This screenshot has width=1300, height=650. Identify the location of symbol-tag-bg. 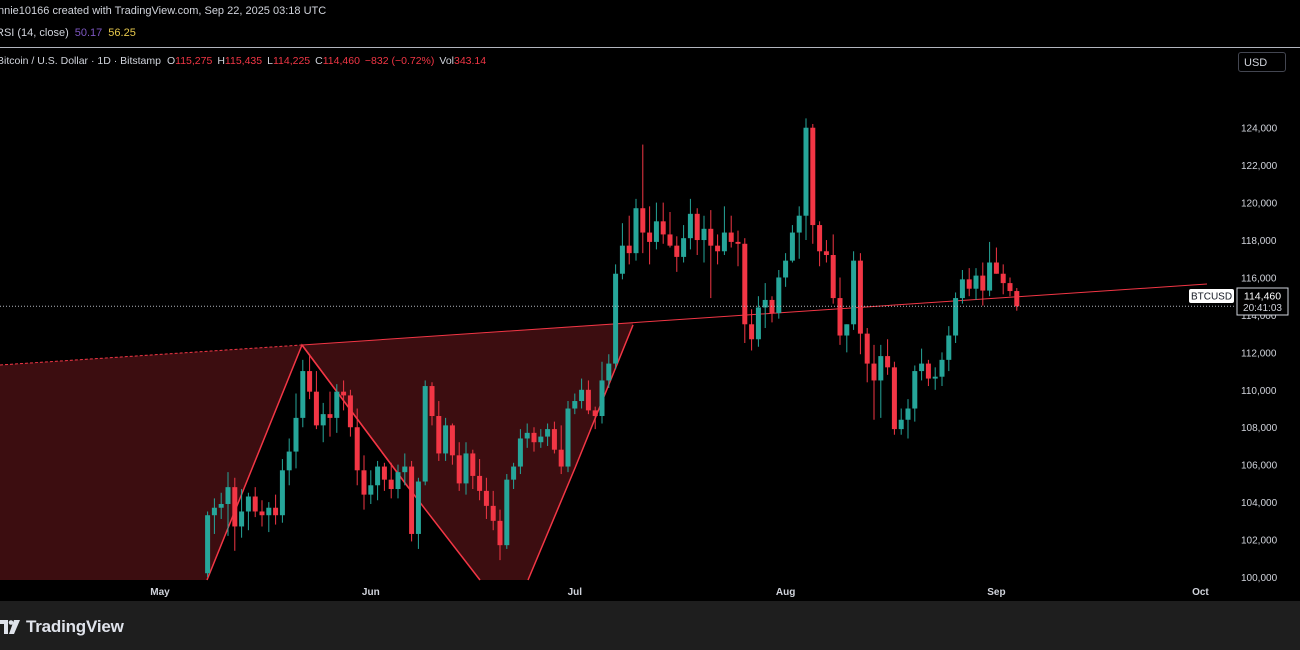
(1211, 296).